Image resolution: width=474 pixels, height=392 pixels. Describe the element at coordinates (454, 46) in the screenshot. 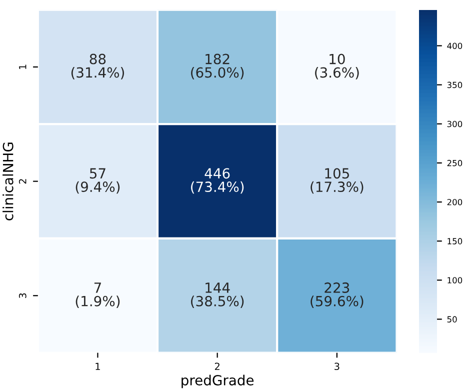

I see `color-bar-label: 400` at that location.